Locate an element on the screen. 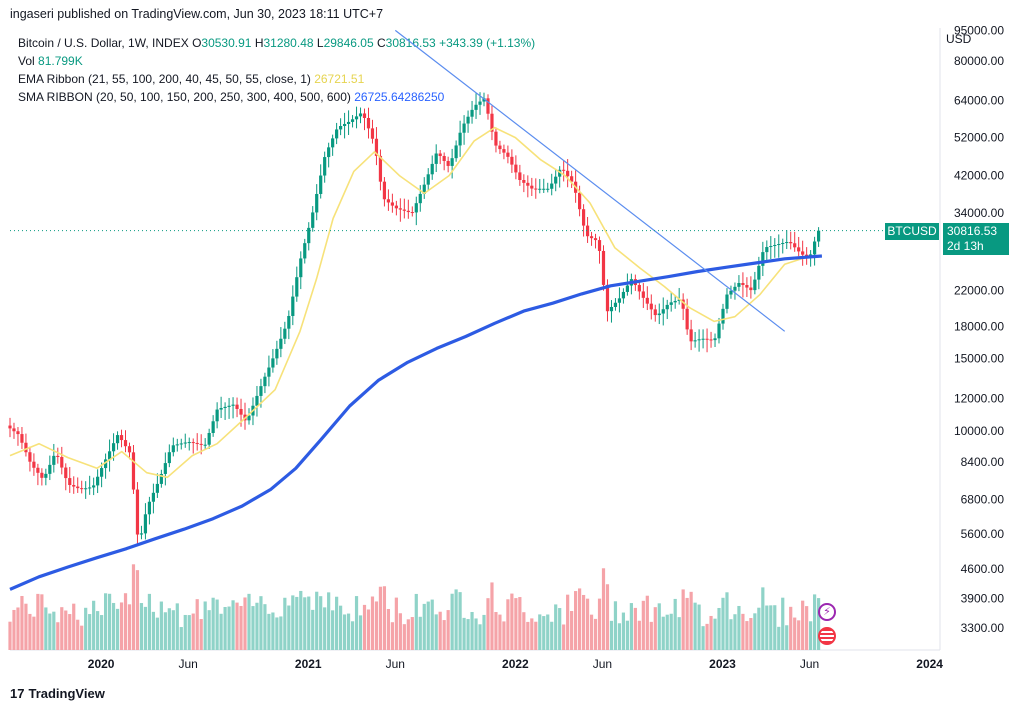  us-flag-icon is located at coordinates (827, 636).